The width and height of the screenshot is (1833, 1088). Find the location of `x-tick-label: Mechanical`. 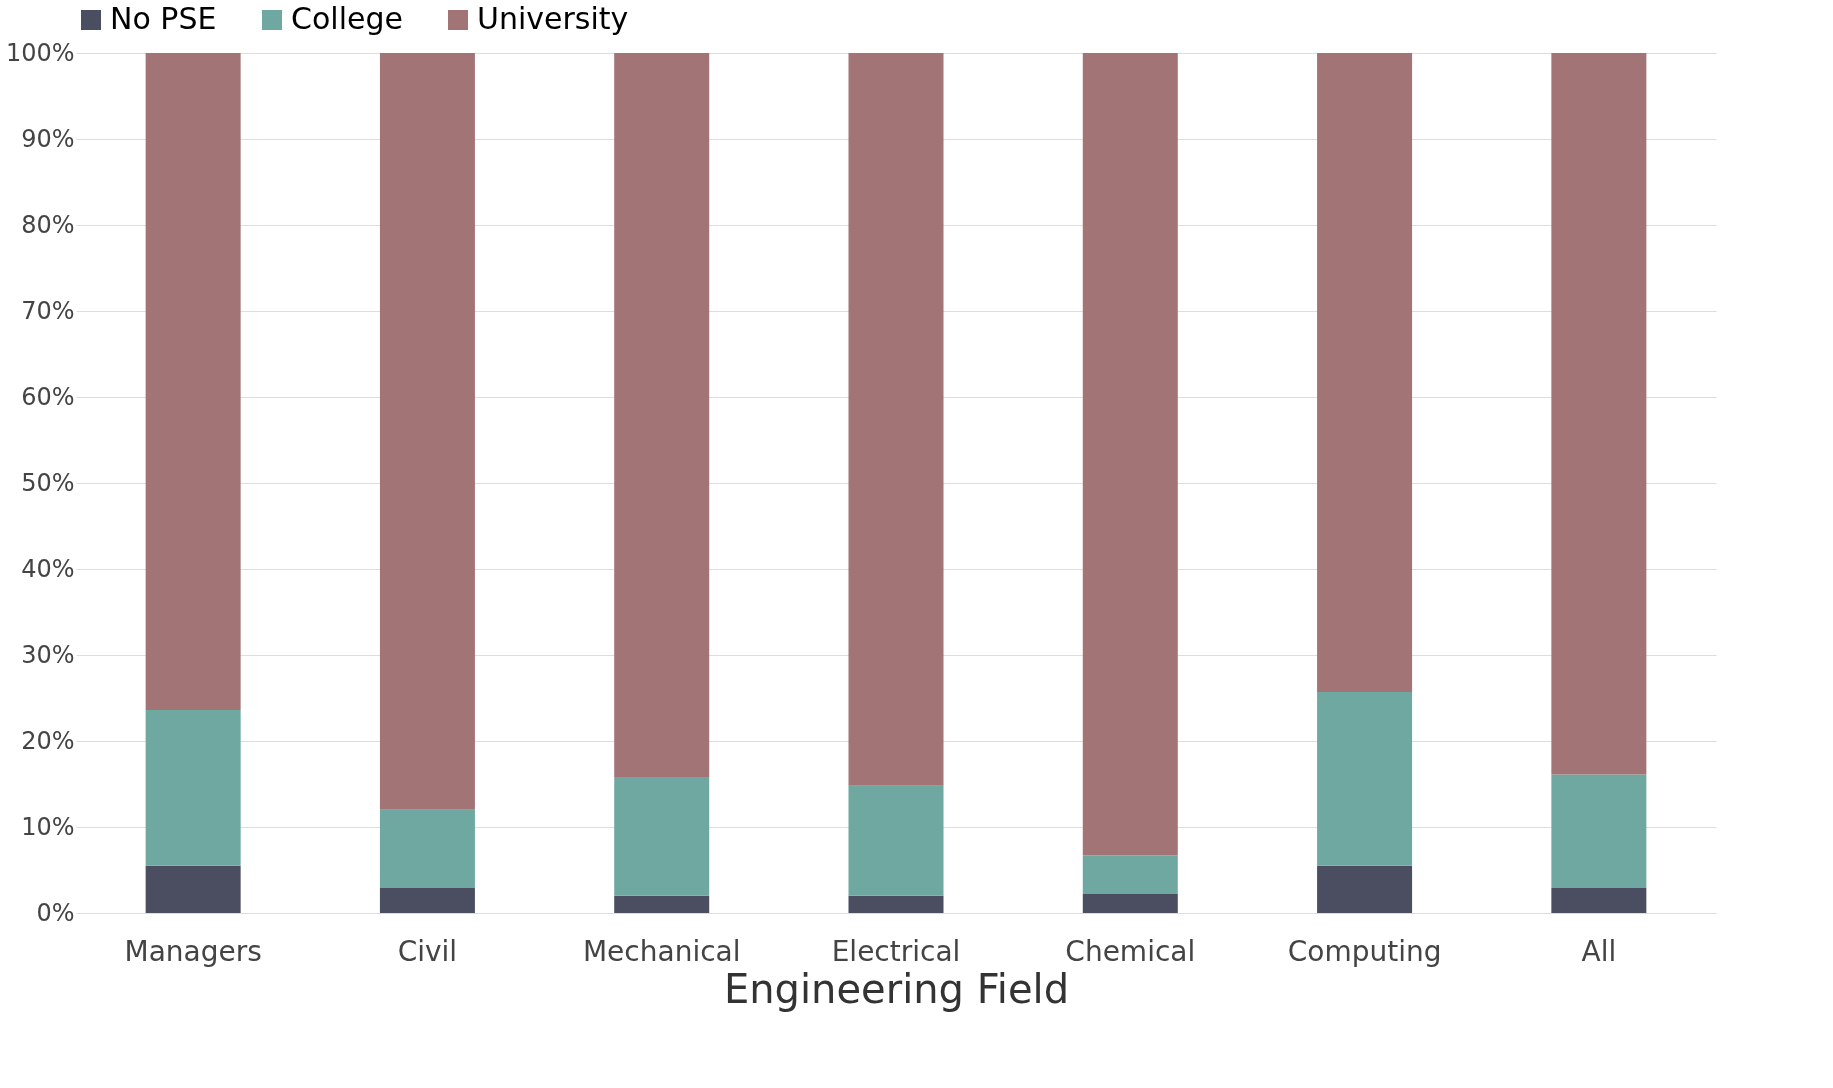

x-tick-label: Mechanical is located at coordinates (661, 951).